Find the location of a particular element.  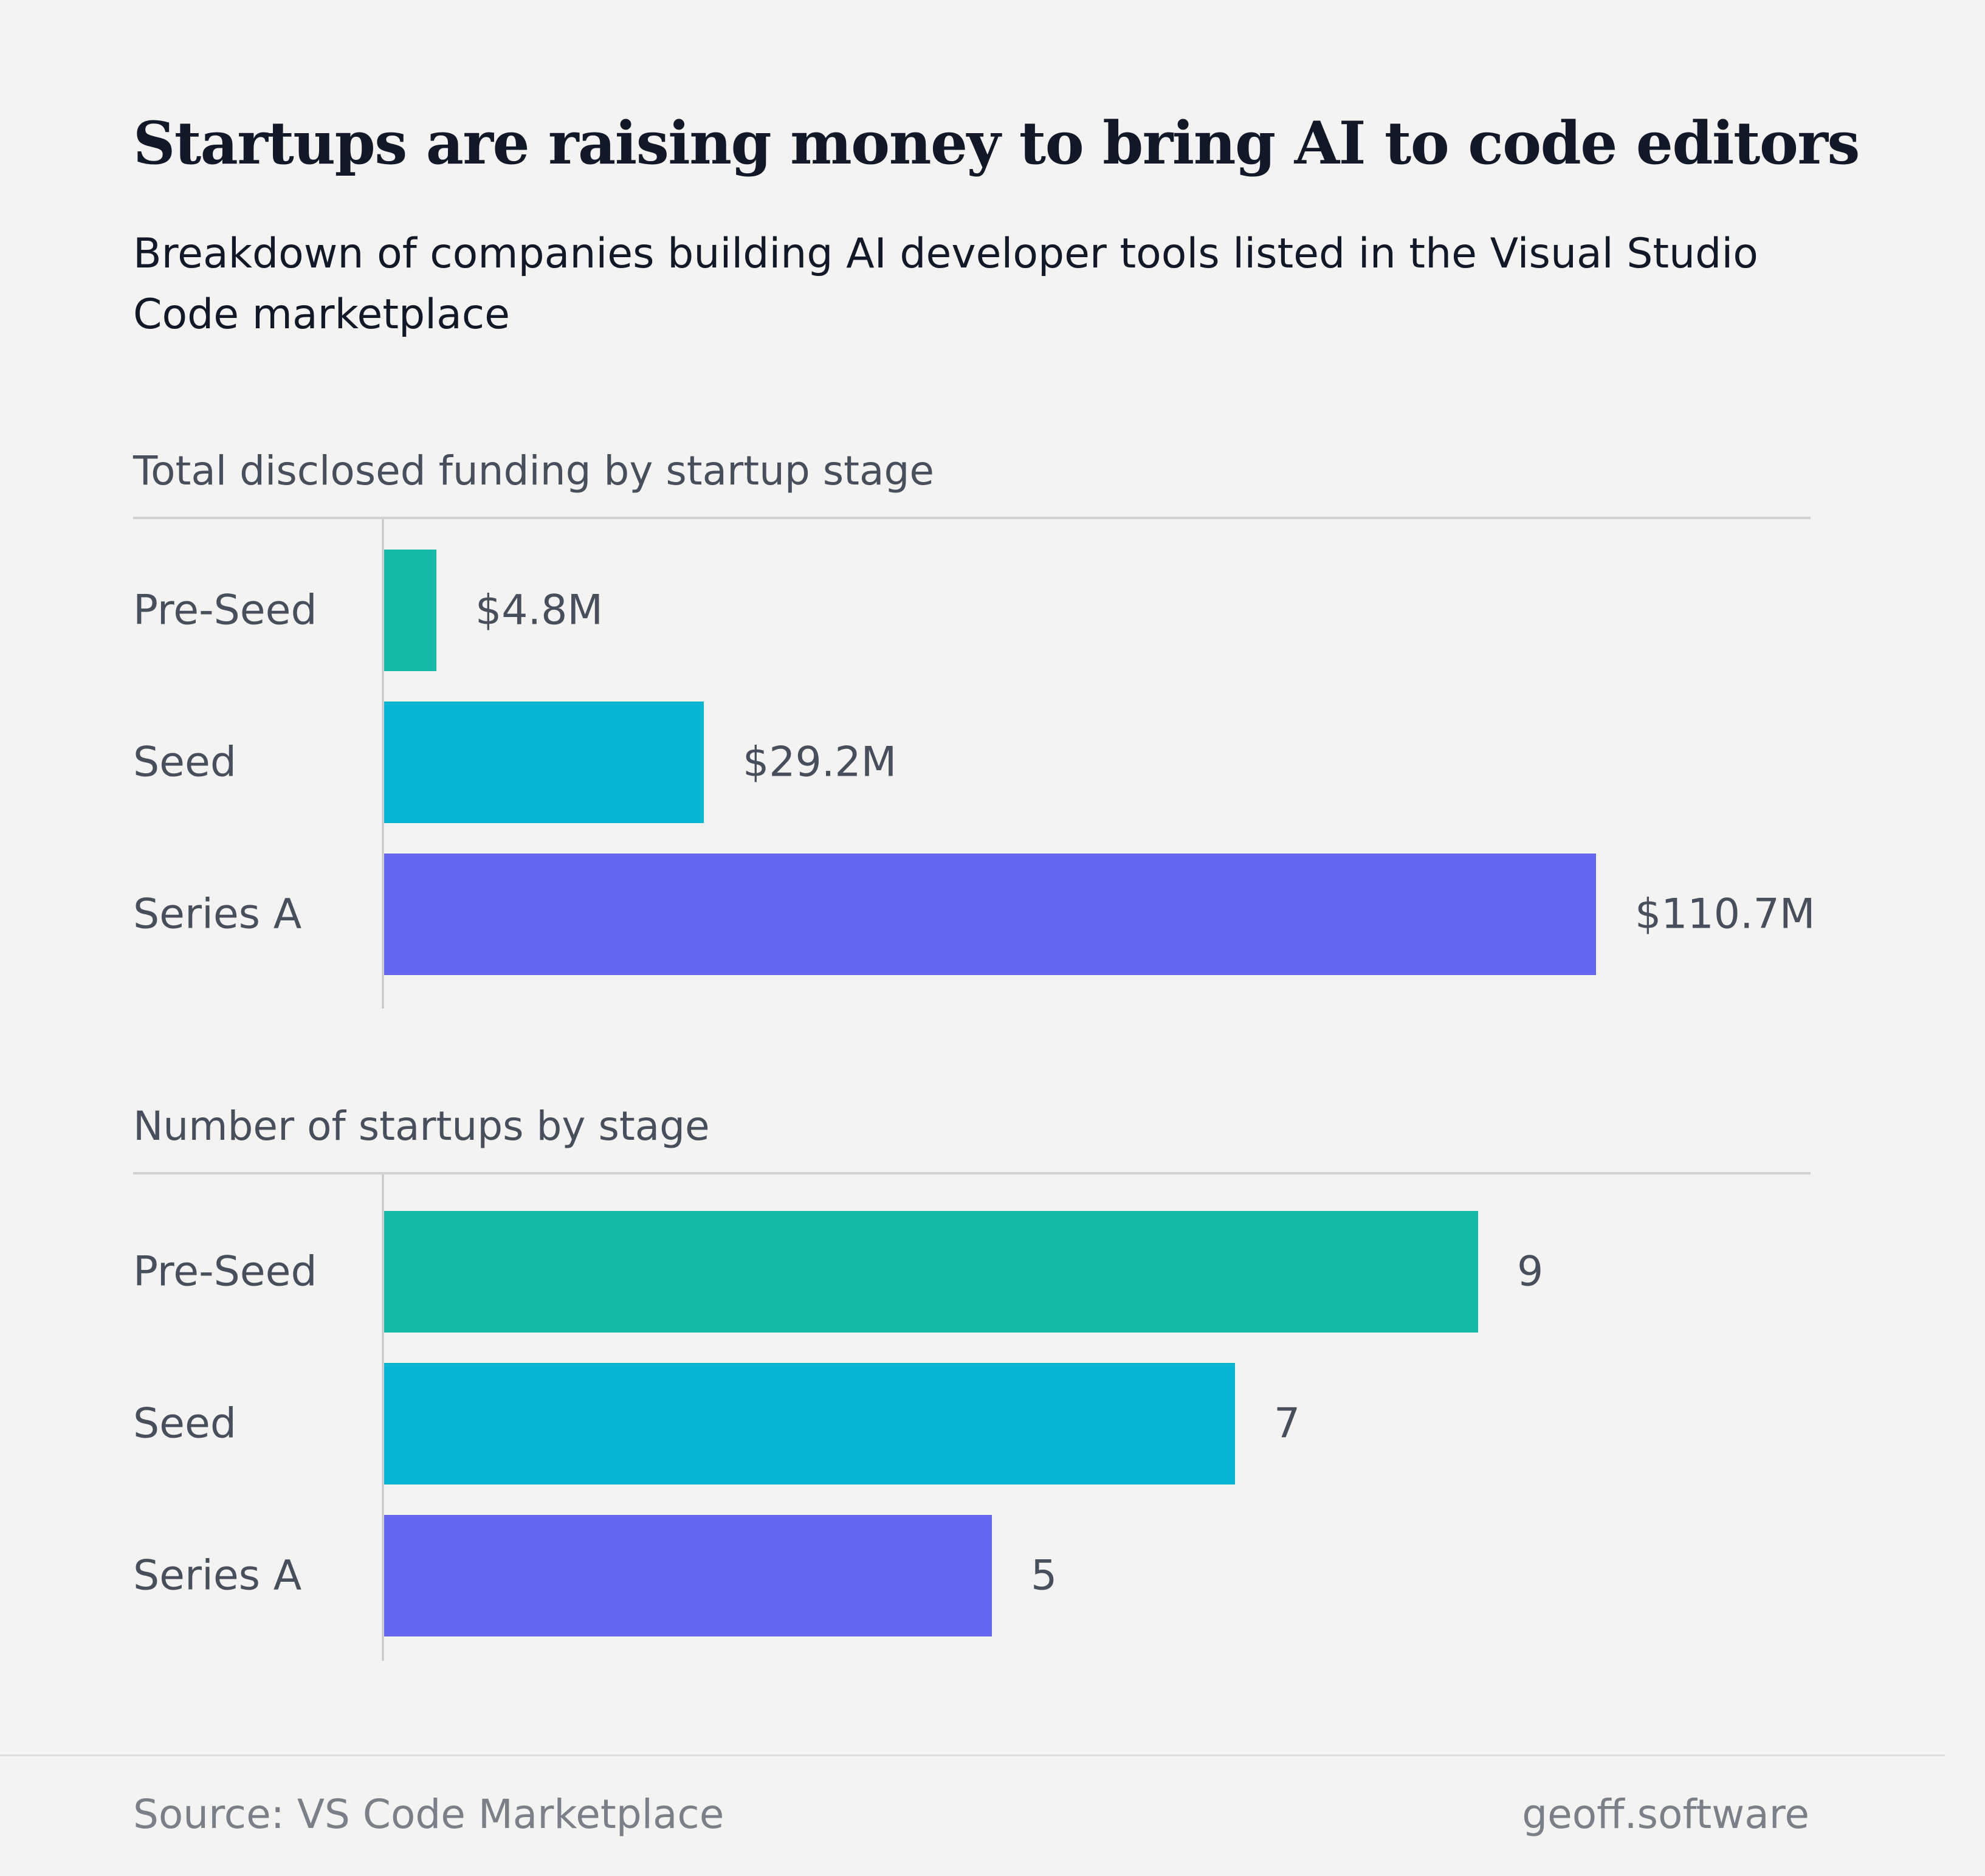

value-label-pre-seed: 9 is located at coordinates (1530, 1272).